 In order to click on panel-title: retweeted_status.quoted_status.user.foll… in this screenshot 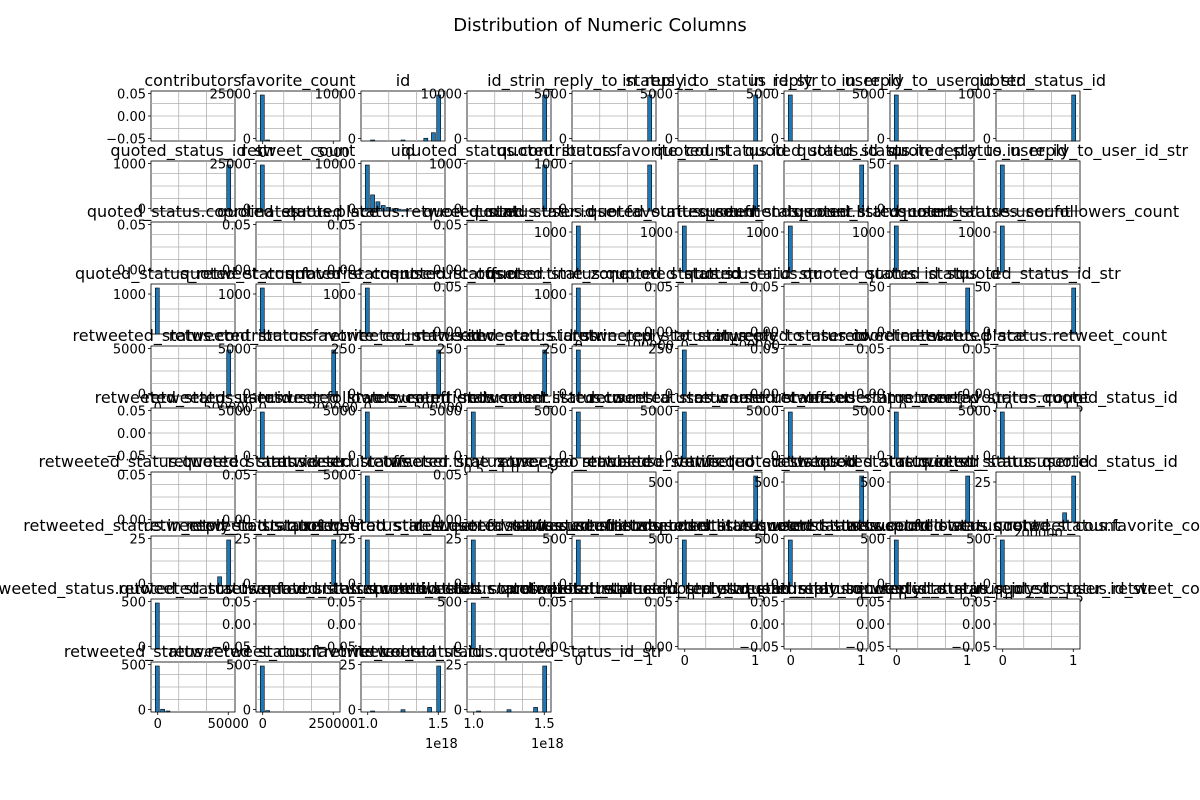, I will do `click(826, 526)`.